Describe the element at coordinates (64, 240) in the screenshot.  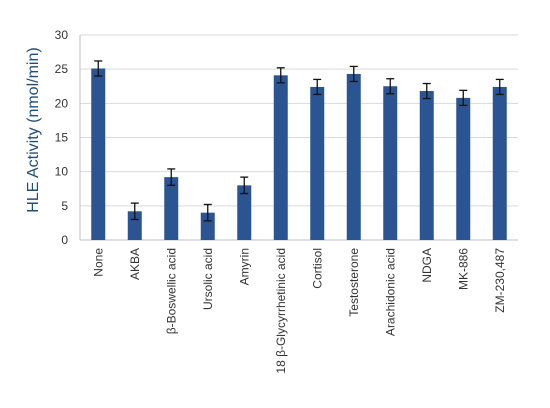
I see `y-tick-label-0: 0` at that location.